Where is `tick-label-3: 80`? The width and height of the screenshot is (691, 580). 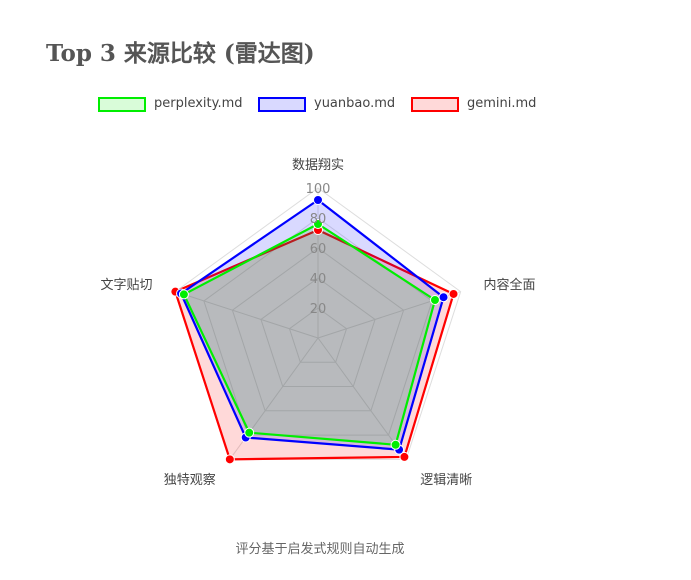 tick-label-3: 80 is located at coordinates (318, 219).